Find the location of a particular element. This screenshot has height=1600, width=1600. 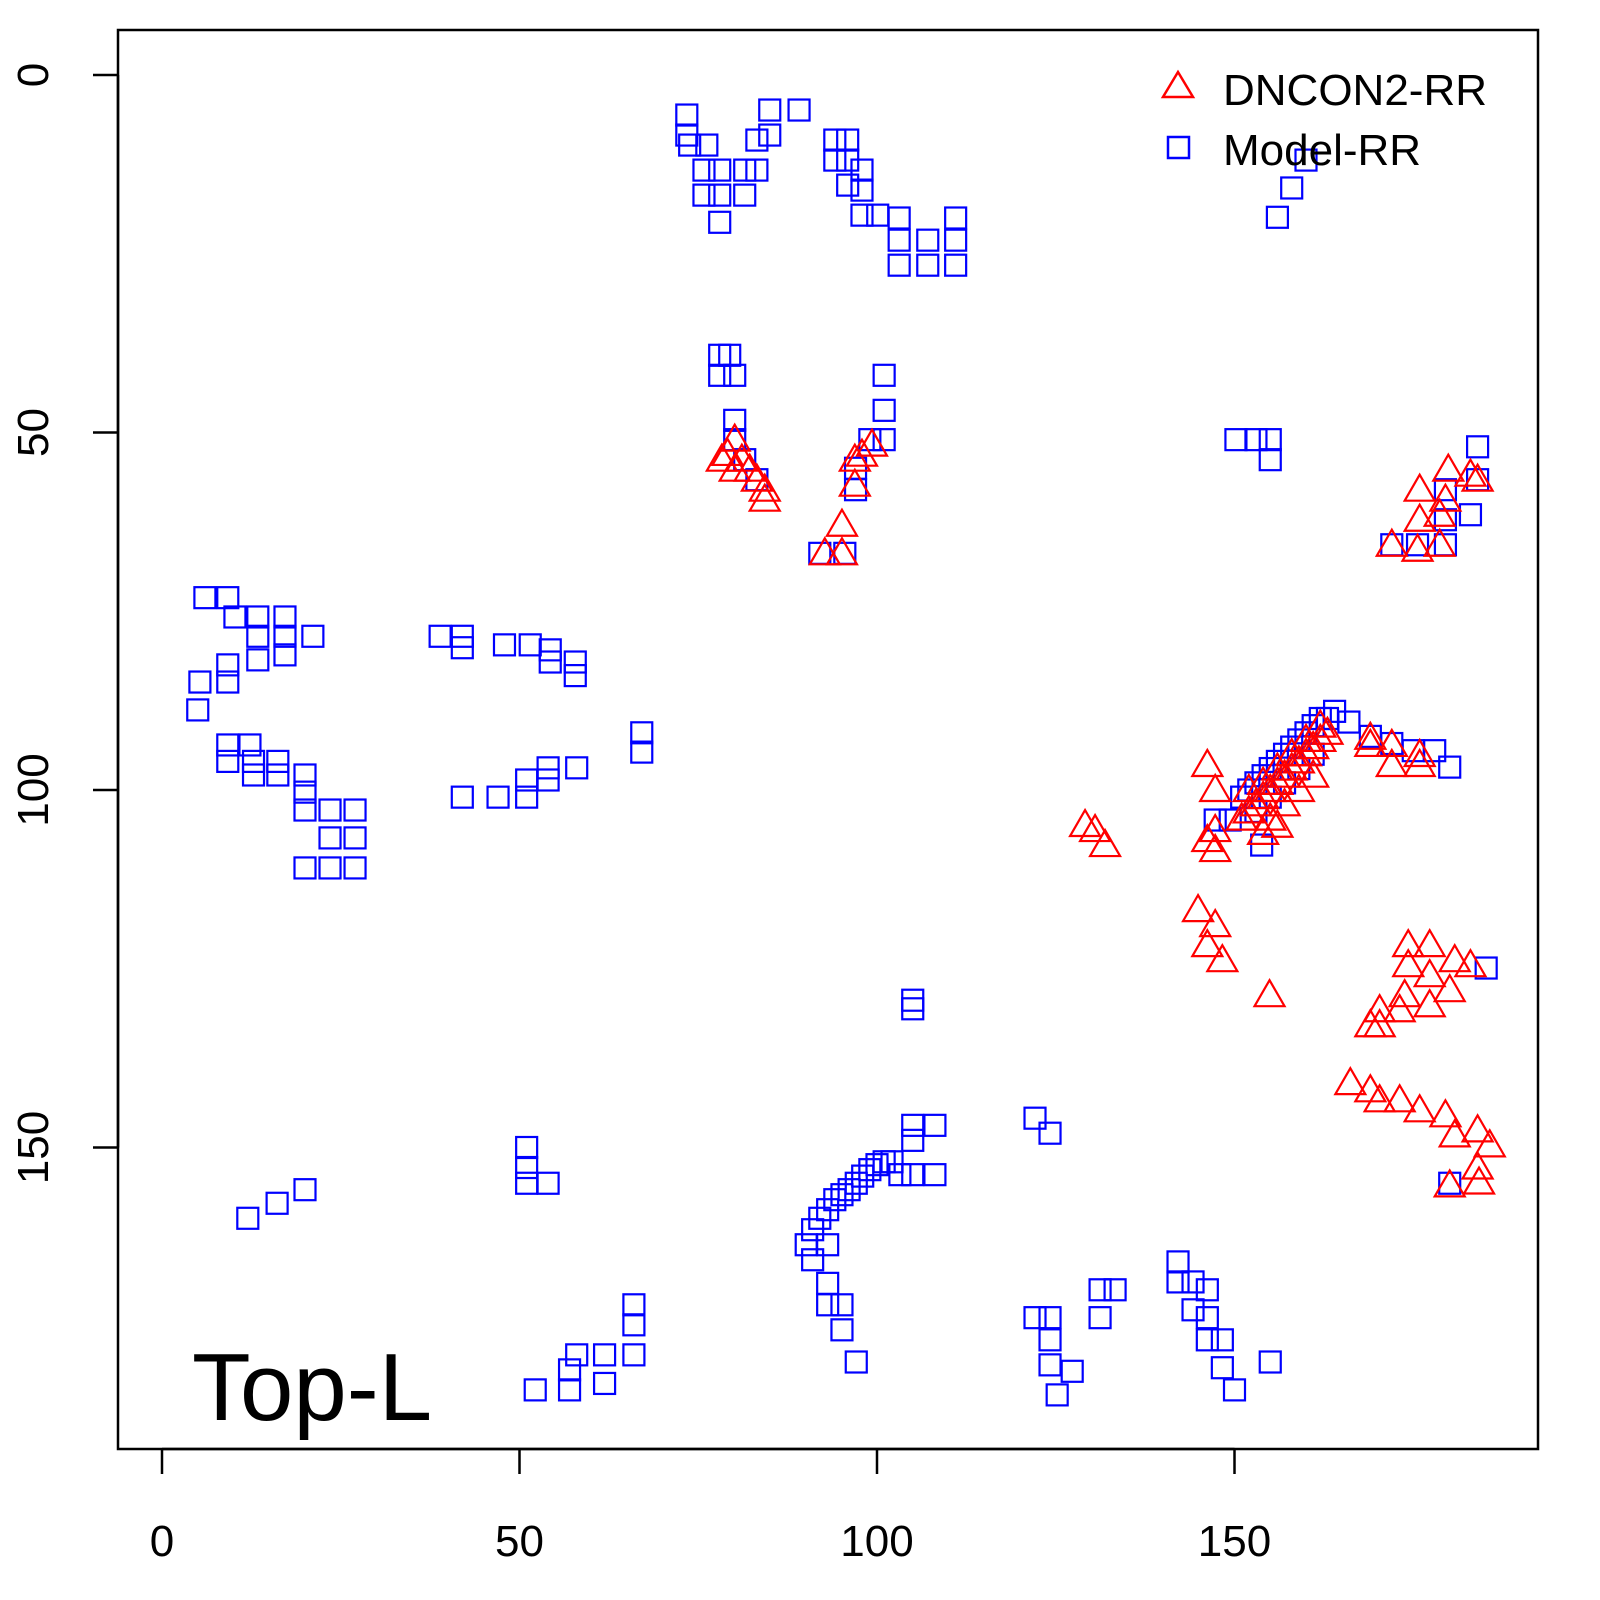

y-tick-label: 0 is located at coordinates (33, 75).